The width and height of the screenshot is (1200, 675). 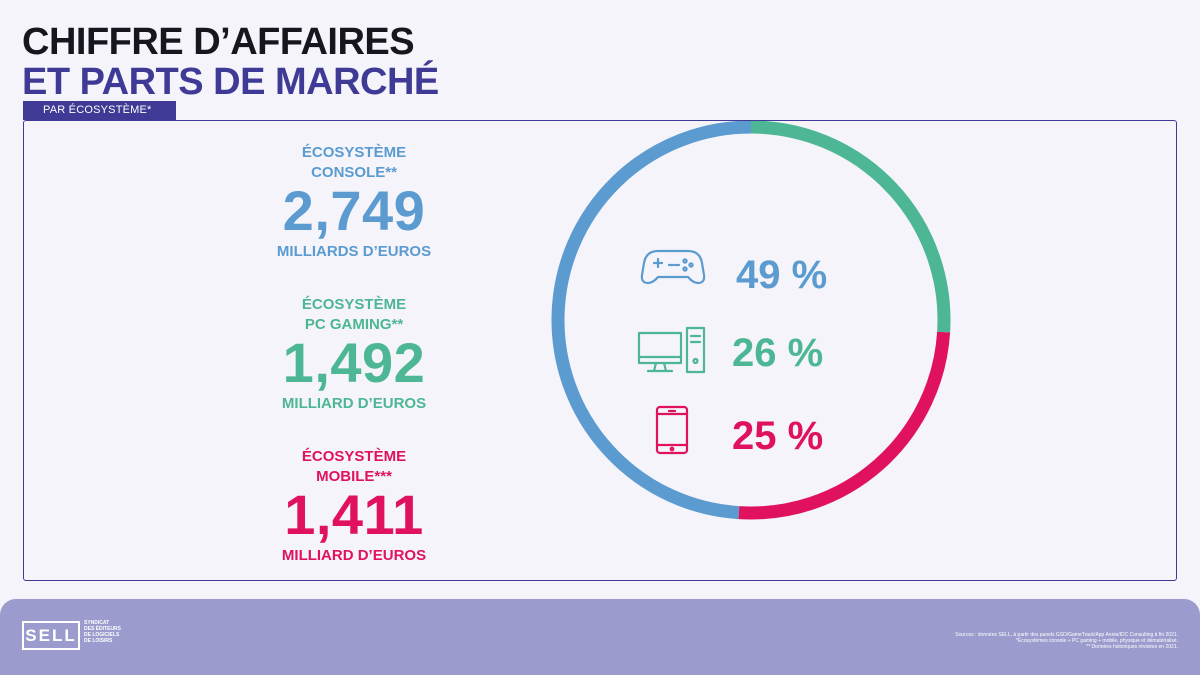 I want to click on console-unit: MILLIARDS D’EUROS, so click(x=354, y=251).